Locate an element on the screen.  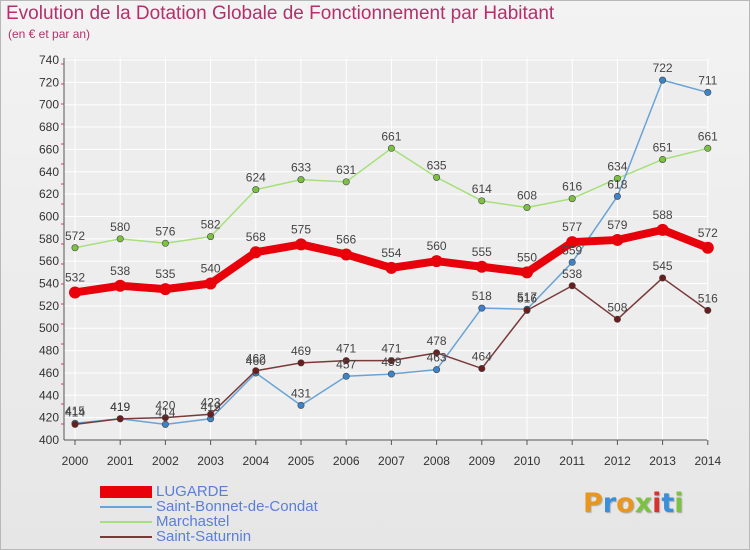
data-label: 555 is located at coordinates (482, 252).